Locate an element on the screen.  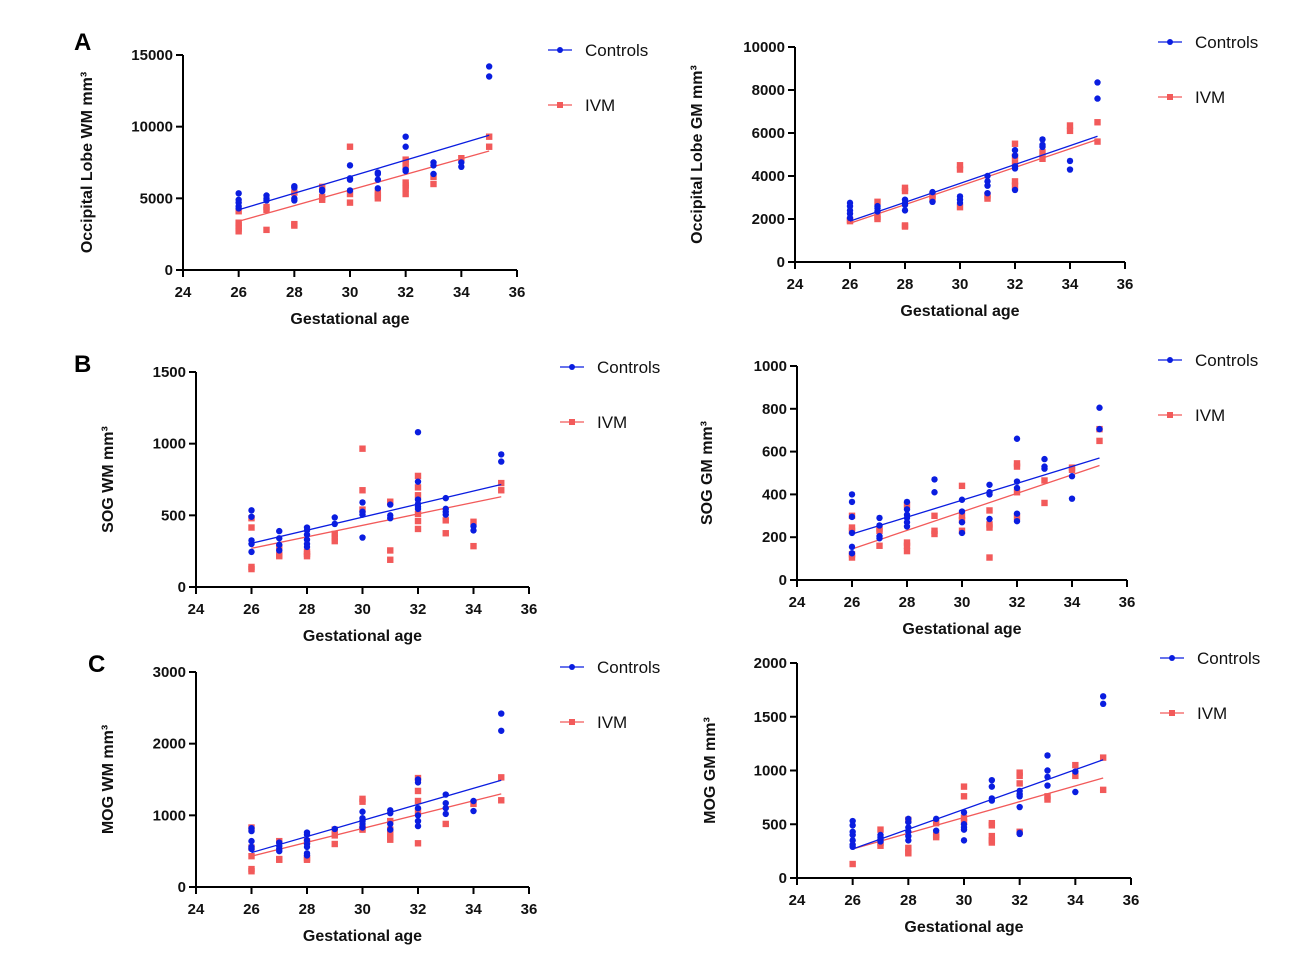
legend-label-controls: Controls is located at coordinates (1226, 42).